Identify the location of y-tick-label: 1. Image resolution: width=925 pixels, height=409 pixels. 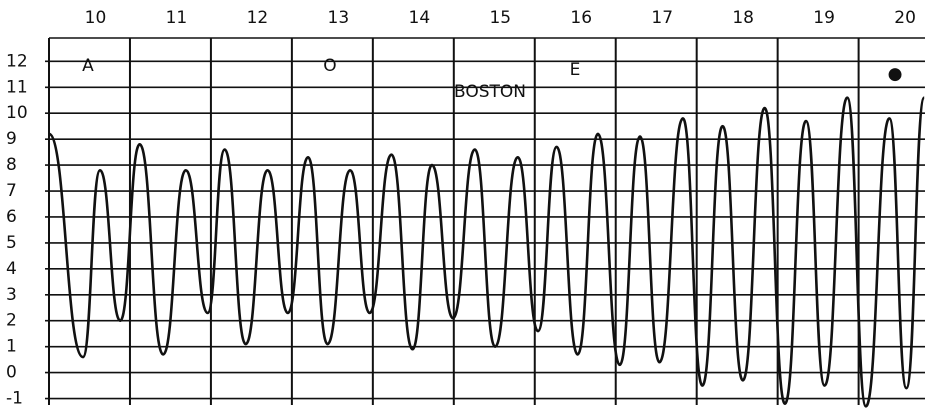
(11, 347).